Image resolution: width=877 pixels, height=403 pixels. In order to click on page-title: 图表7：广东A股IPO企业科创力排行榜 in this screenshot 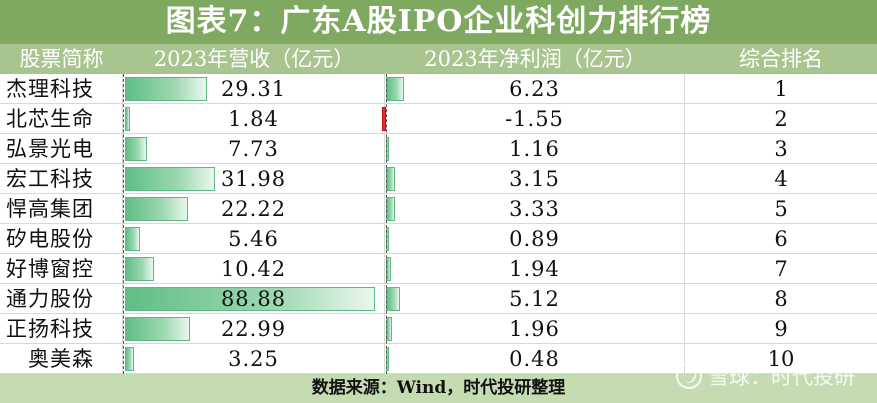, I will do `click(438, 22)`.